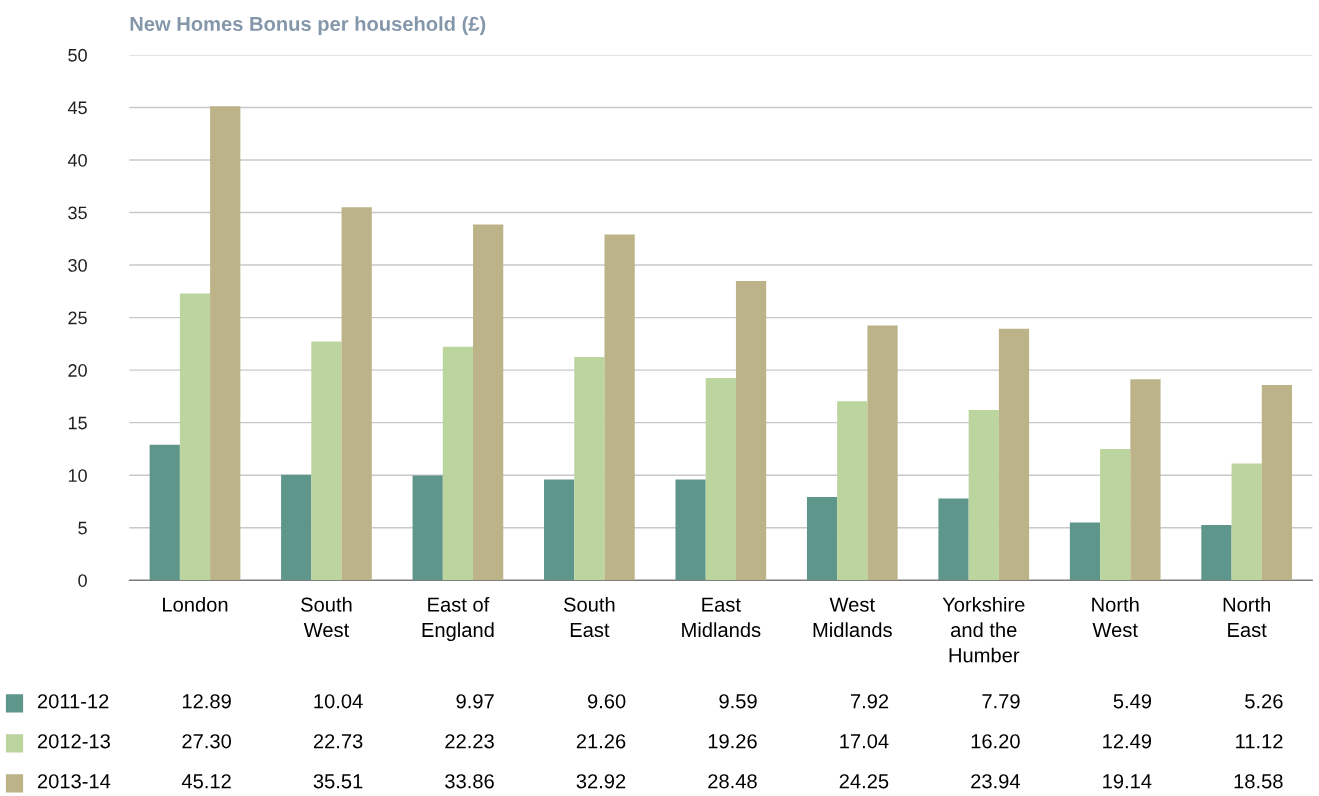 The width and height of the screenshot is (1319, 796). I want to click on data-label: 12.49, so click(1127, 741).